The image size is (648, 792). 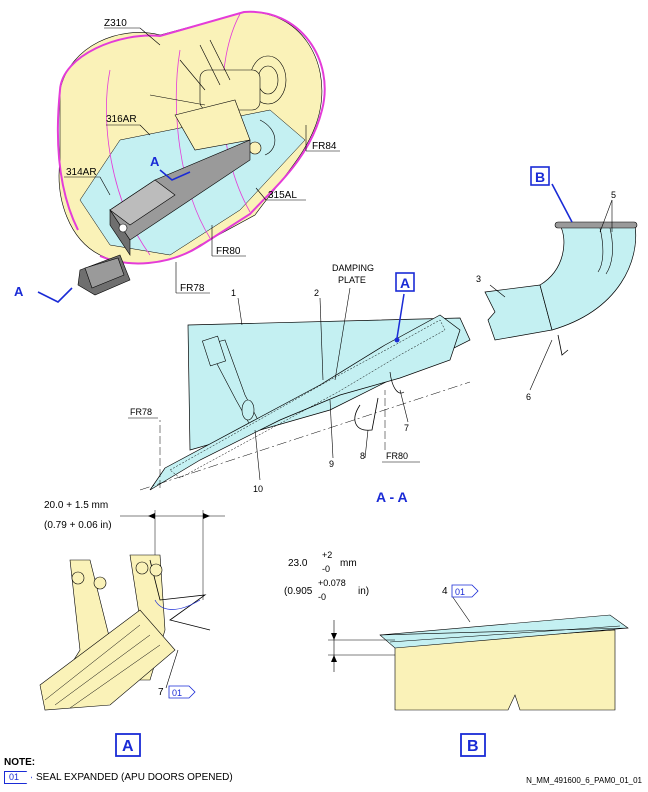 I want to click on note-heading: NOTE:, so click(x=20, y=762).